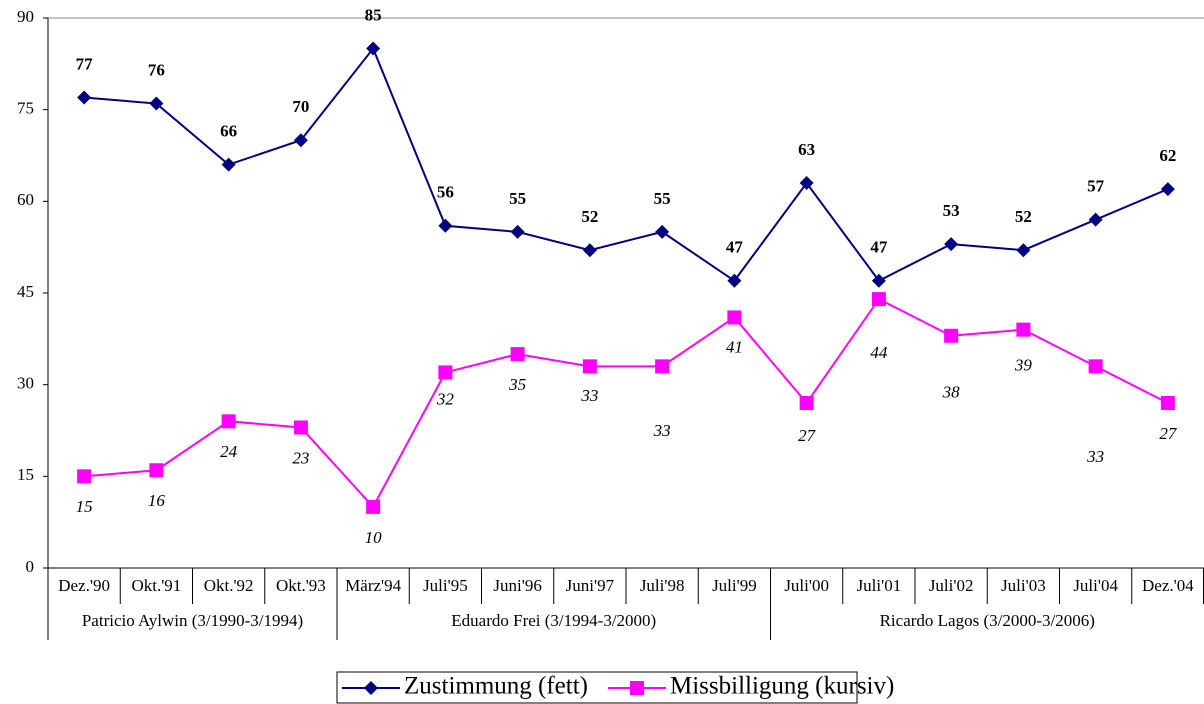  What do you see at coordinates (373, 14) in the screenshot?
I see `data-label: 85` at bounding box center [373, 14].